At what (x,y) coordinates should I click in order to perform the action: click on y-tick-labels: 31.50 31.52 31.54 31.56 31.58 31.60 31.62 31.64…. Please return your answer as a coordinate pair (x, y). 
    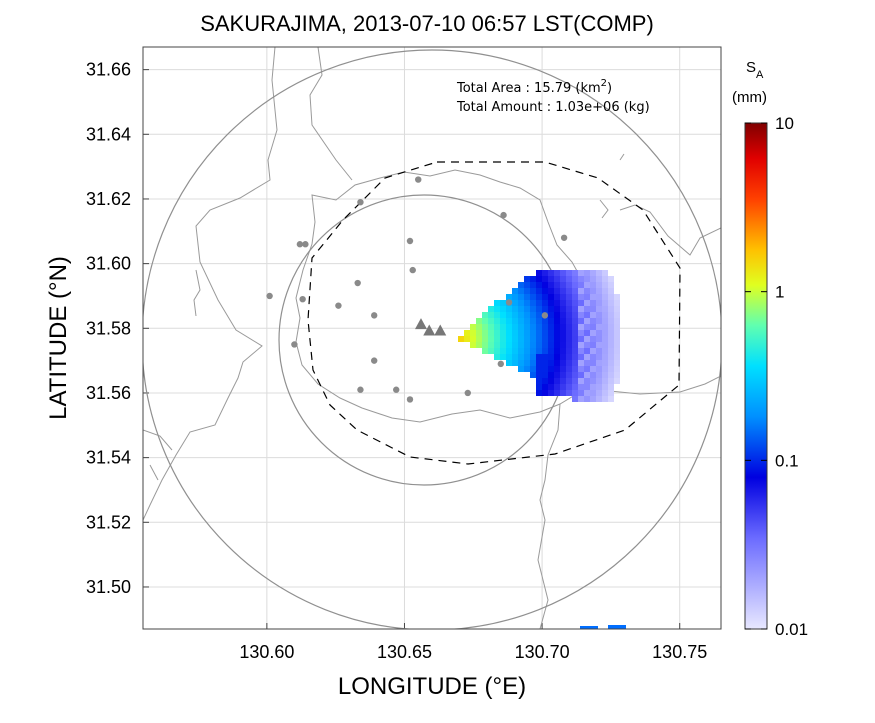
    Looking at the image, I should click on (108, 328).